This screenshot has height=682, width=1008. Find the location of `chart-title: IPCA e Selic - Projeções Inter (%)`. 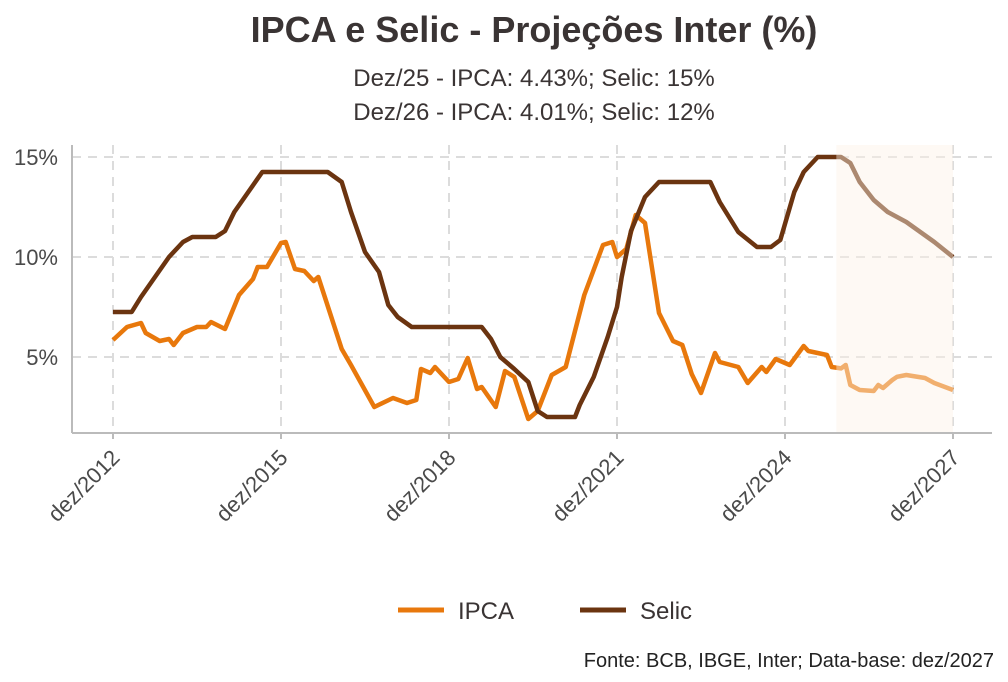

chart-title: IPCA e Selic - Projeções Inter (%) is located at coordinates (534, 29).